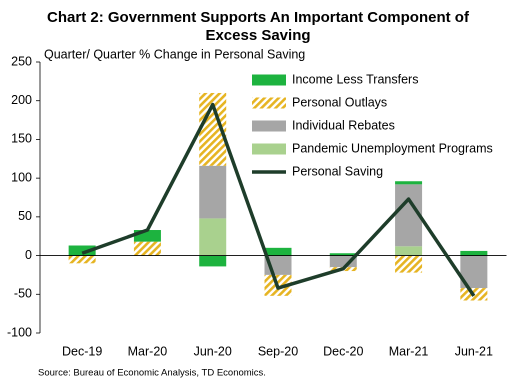 This screenshot has height=385, width=516. Describe the element at coordinates (257, 35) in the screenshot. I see `chart-title: Excess Saving` at that location.